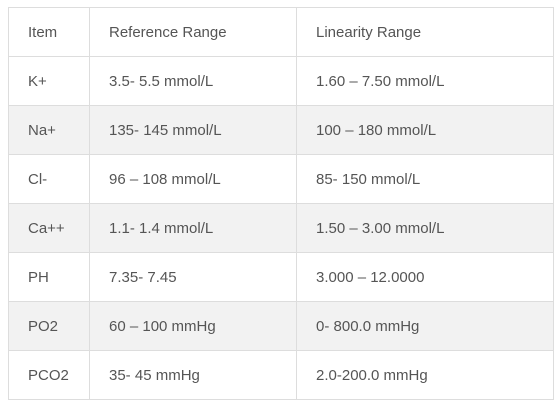 This screenshot has height=417, width=558. I want to click on table-row: Cl- 96 – 108 mmol/L 85- 150 mmol/L, so click(281, 179).